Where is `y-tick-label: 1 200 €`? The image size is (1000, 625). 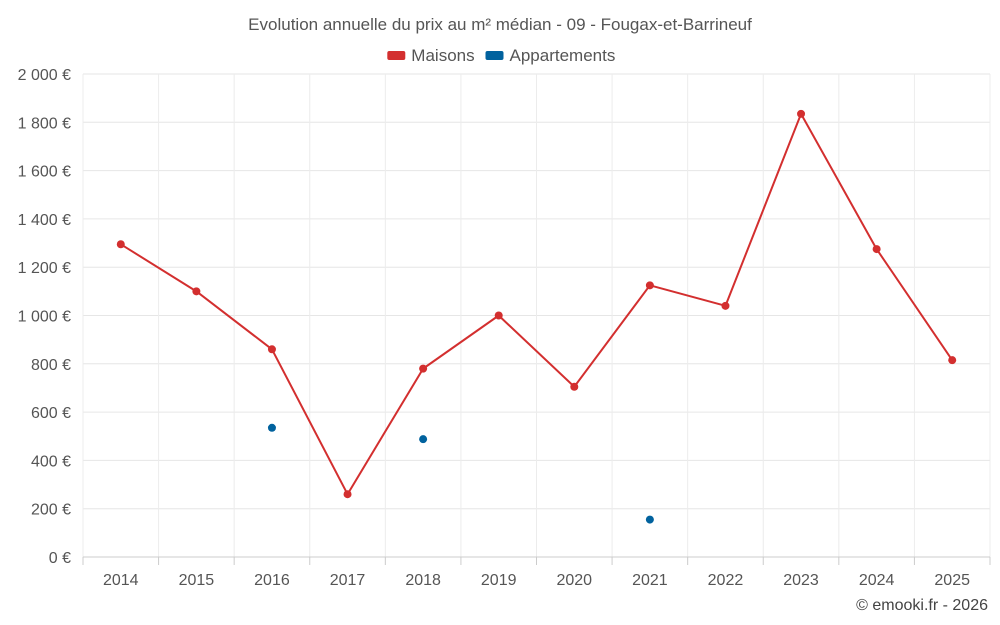
y-tick-label: 1 200 € is located at coordinates (44, 268).